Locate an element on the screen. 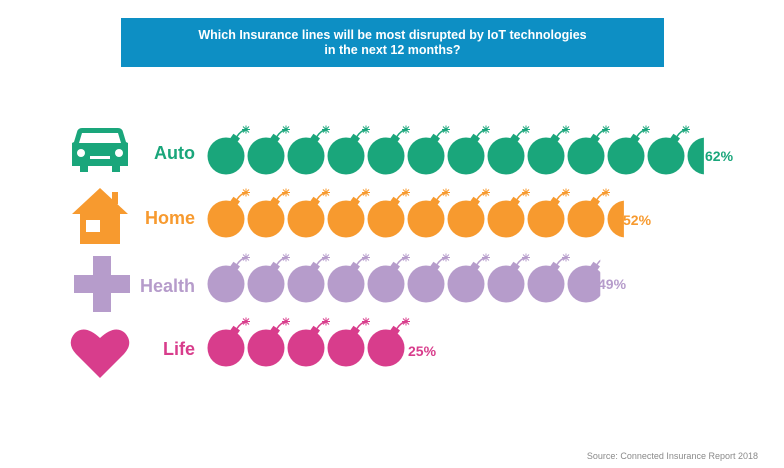  bomb-row-auto is located at coordinates (455, 150).